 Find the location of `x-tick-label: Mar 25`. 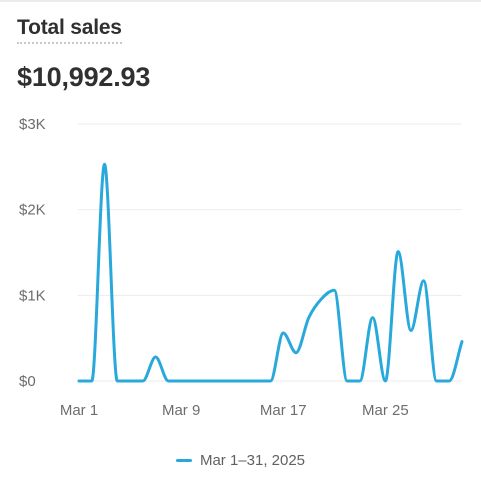

x-tick-label: Mar 25 is located at coordinates (385, 410).